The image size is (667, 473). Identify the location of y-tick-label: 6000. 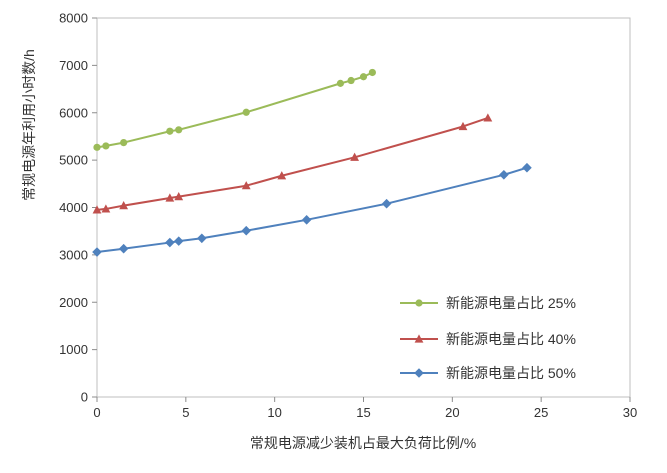
(73, 112).